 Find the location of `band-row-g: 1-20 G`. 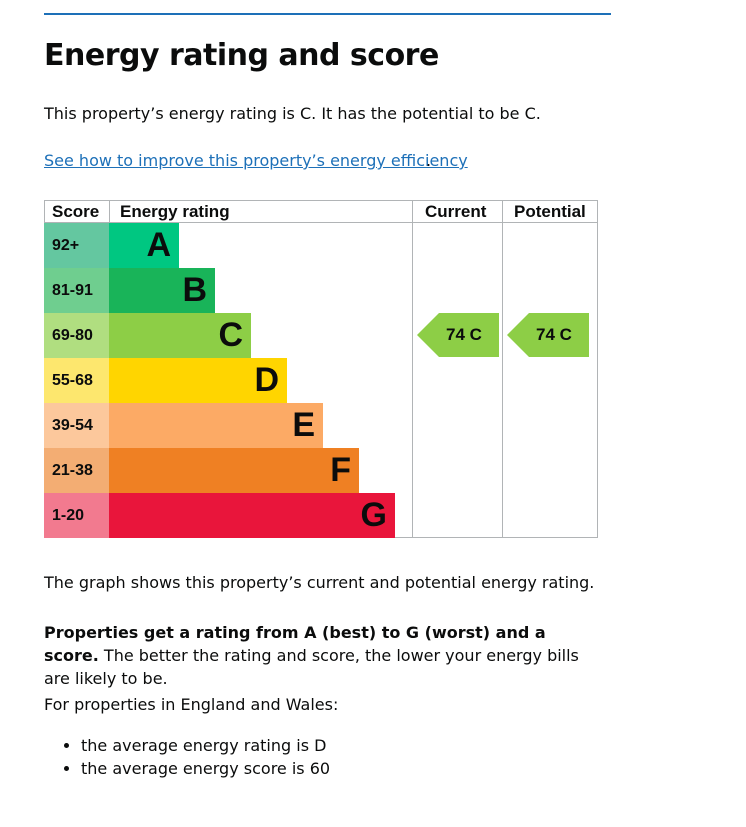

band-row-g: 1-20 G is located at coordinates (228, 515).